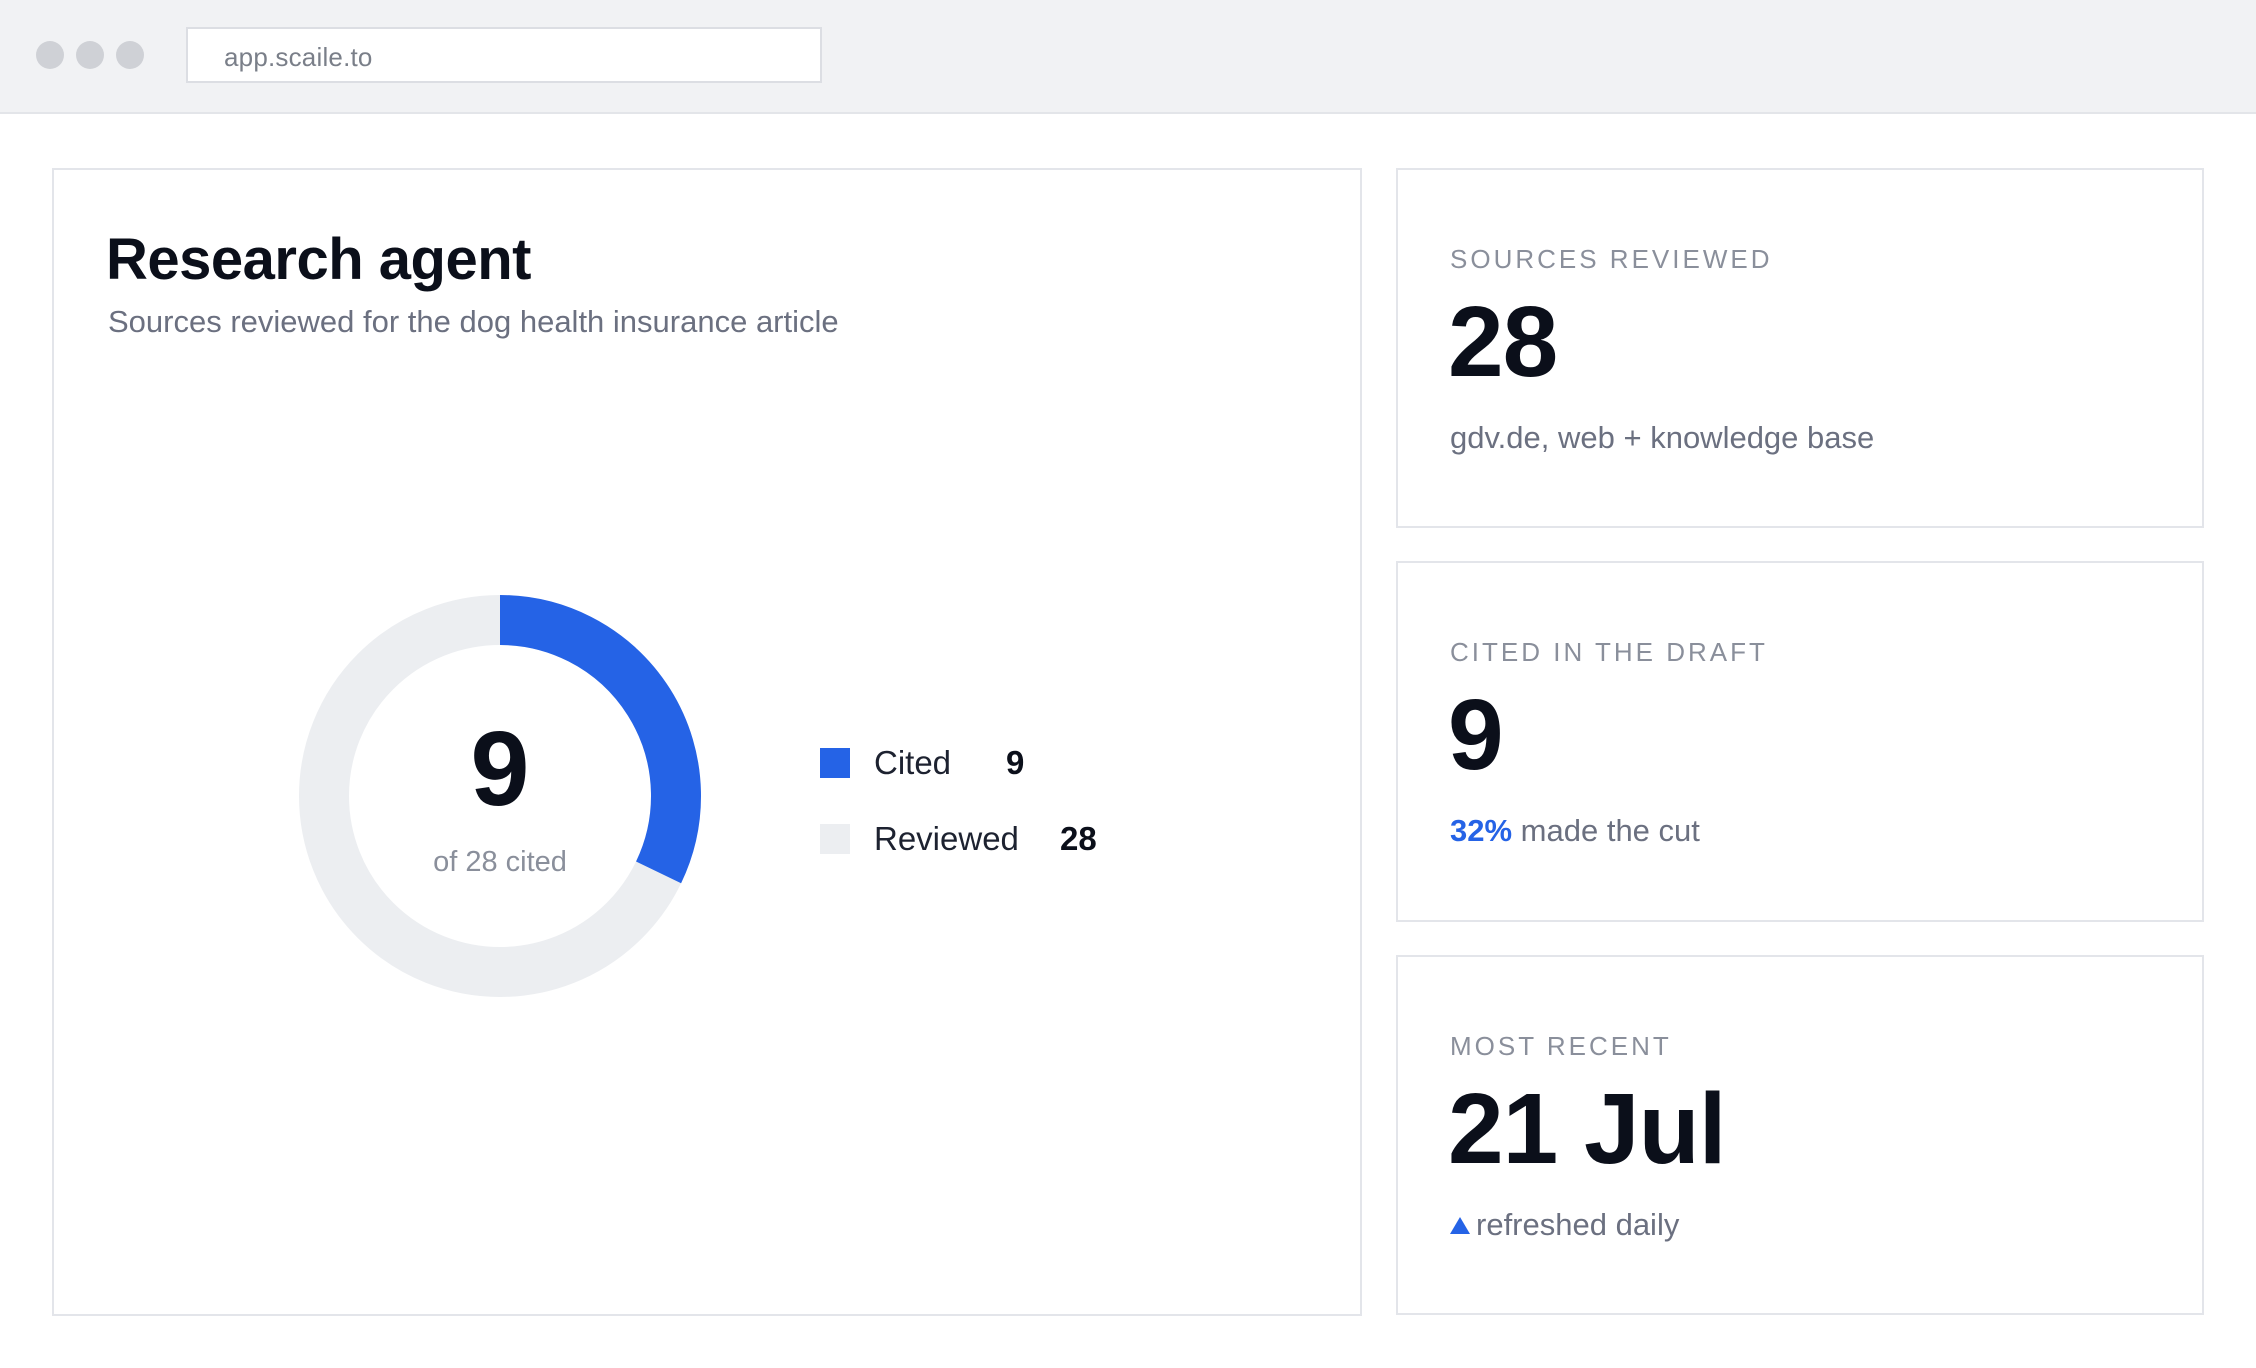 Image resolution: width=2256 pixels, height=1368 pixels. I want to click on triangle-up-icon, so click(1460, 1225).